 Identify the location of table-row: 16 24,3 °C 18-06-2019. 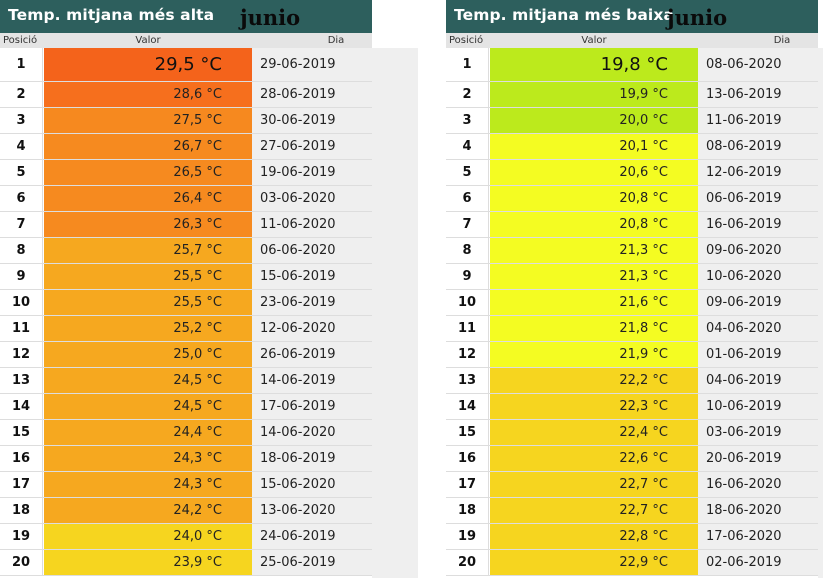
(186, 459).